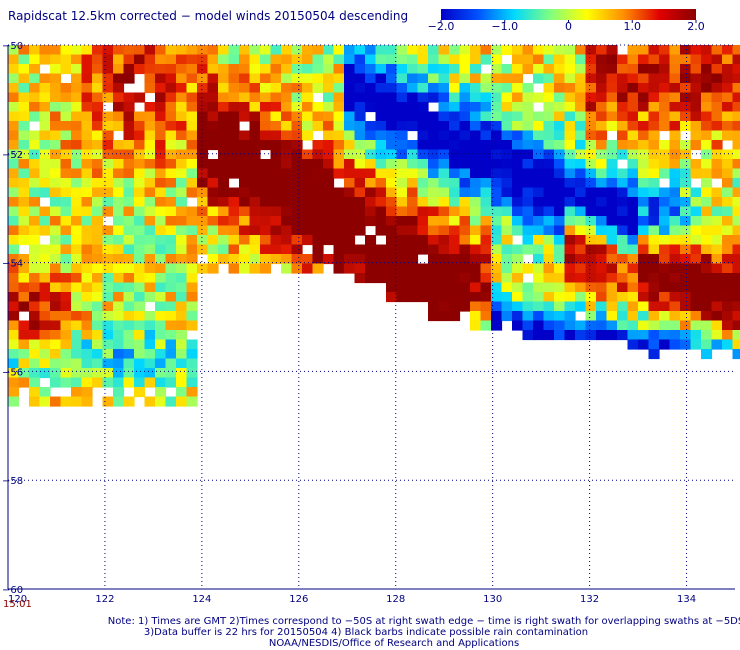 This screenshot has width=740, height=650. I want to click on colorbar-tick-label: −1.0, so click(505, 26).